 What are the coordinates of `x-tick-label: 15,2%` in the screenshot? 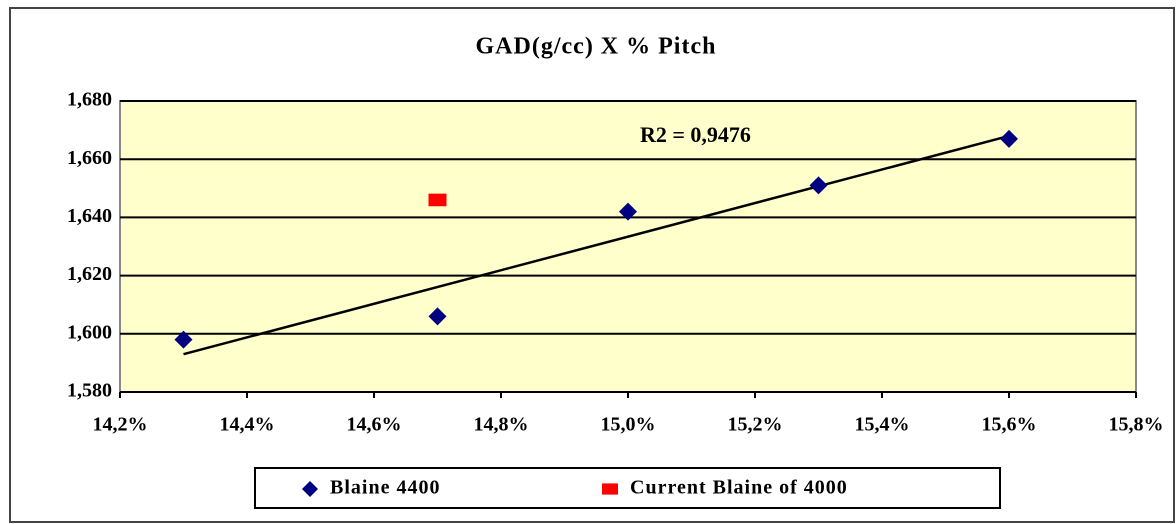 It's located at (755, 425).